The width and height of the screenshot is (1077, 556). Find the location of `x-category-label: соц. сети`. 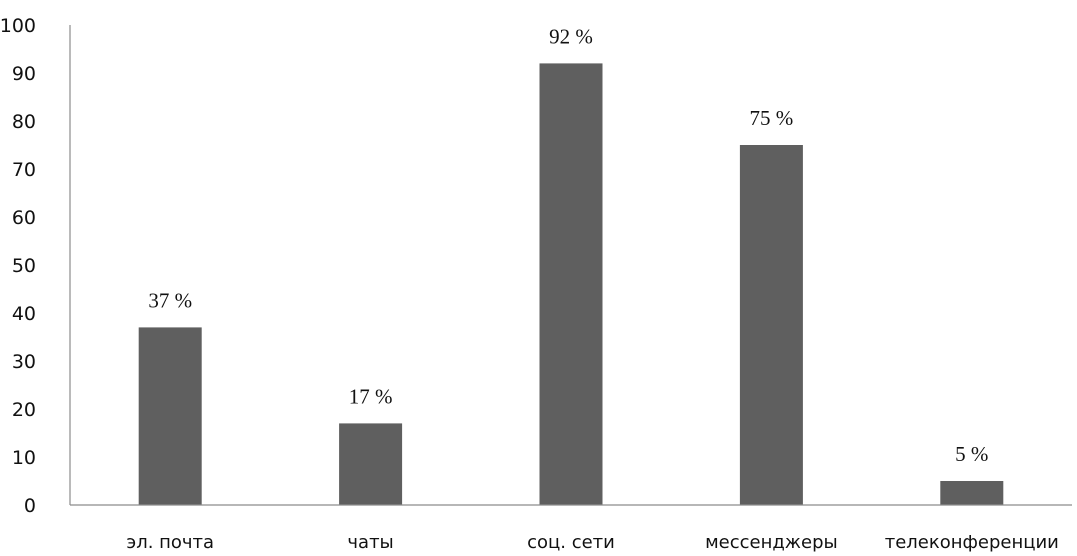

x-category-label: соц. сети is located at coordinates (571, 542).